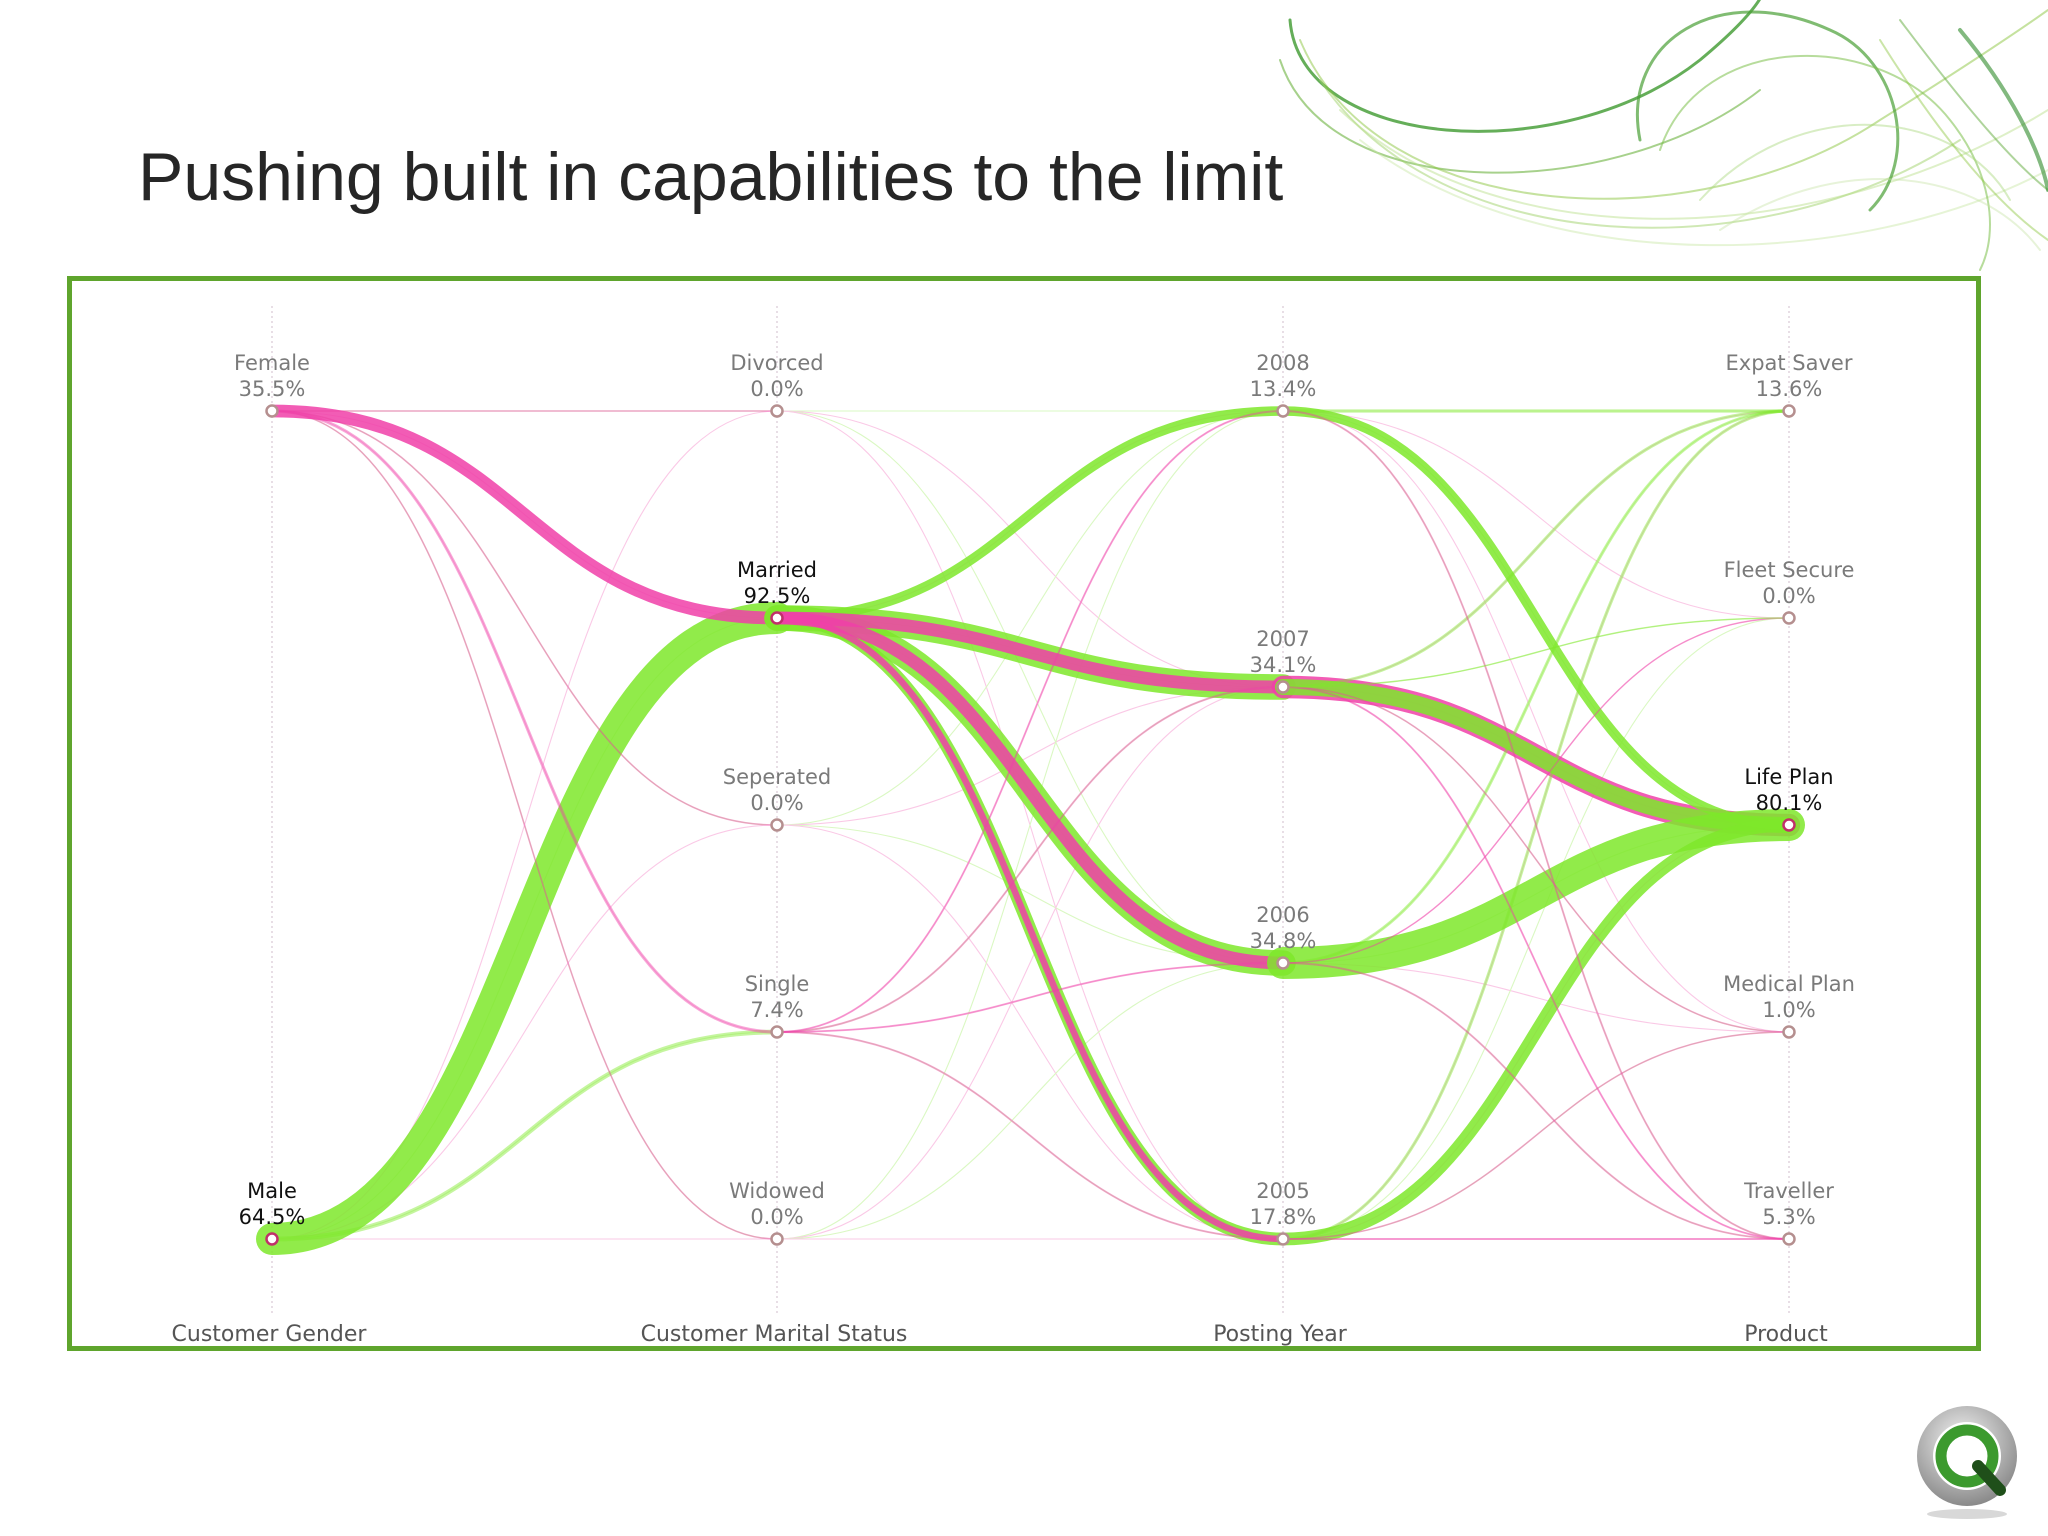  Describe the element at coordinates (272, 1217) in the screenshot. I see `category-value-male: 64.5%` at that location.